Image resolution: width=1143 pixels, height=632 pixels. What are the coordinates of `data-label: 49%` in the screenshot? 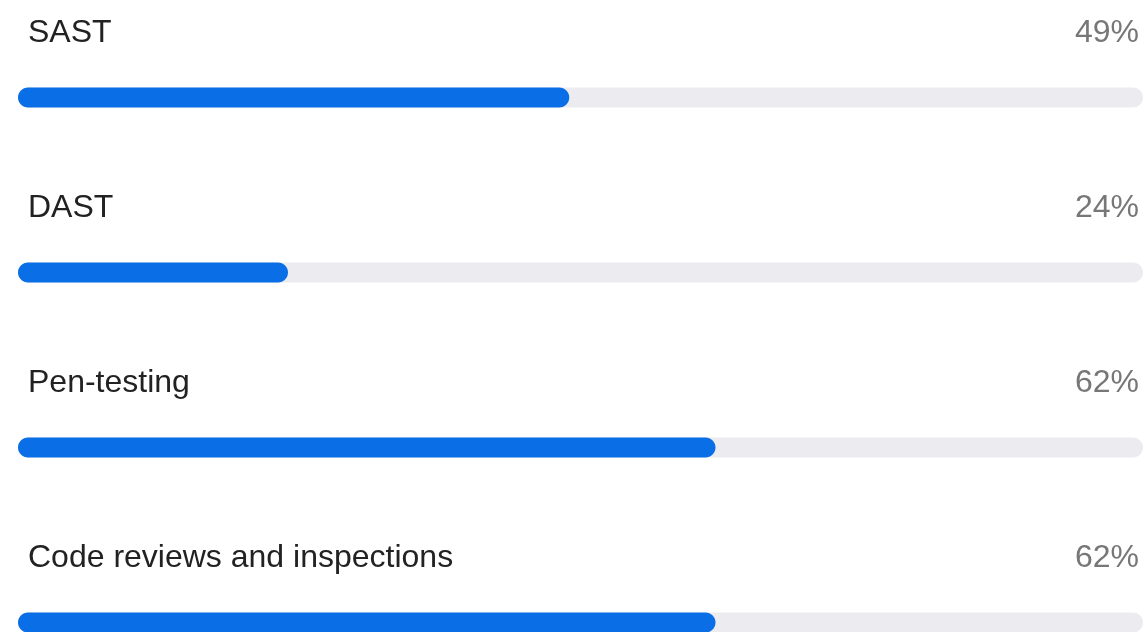 It's located at (1106, 30).